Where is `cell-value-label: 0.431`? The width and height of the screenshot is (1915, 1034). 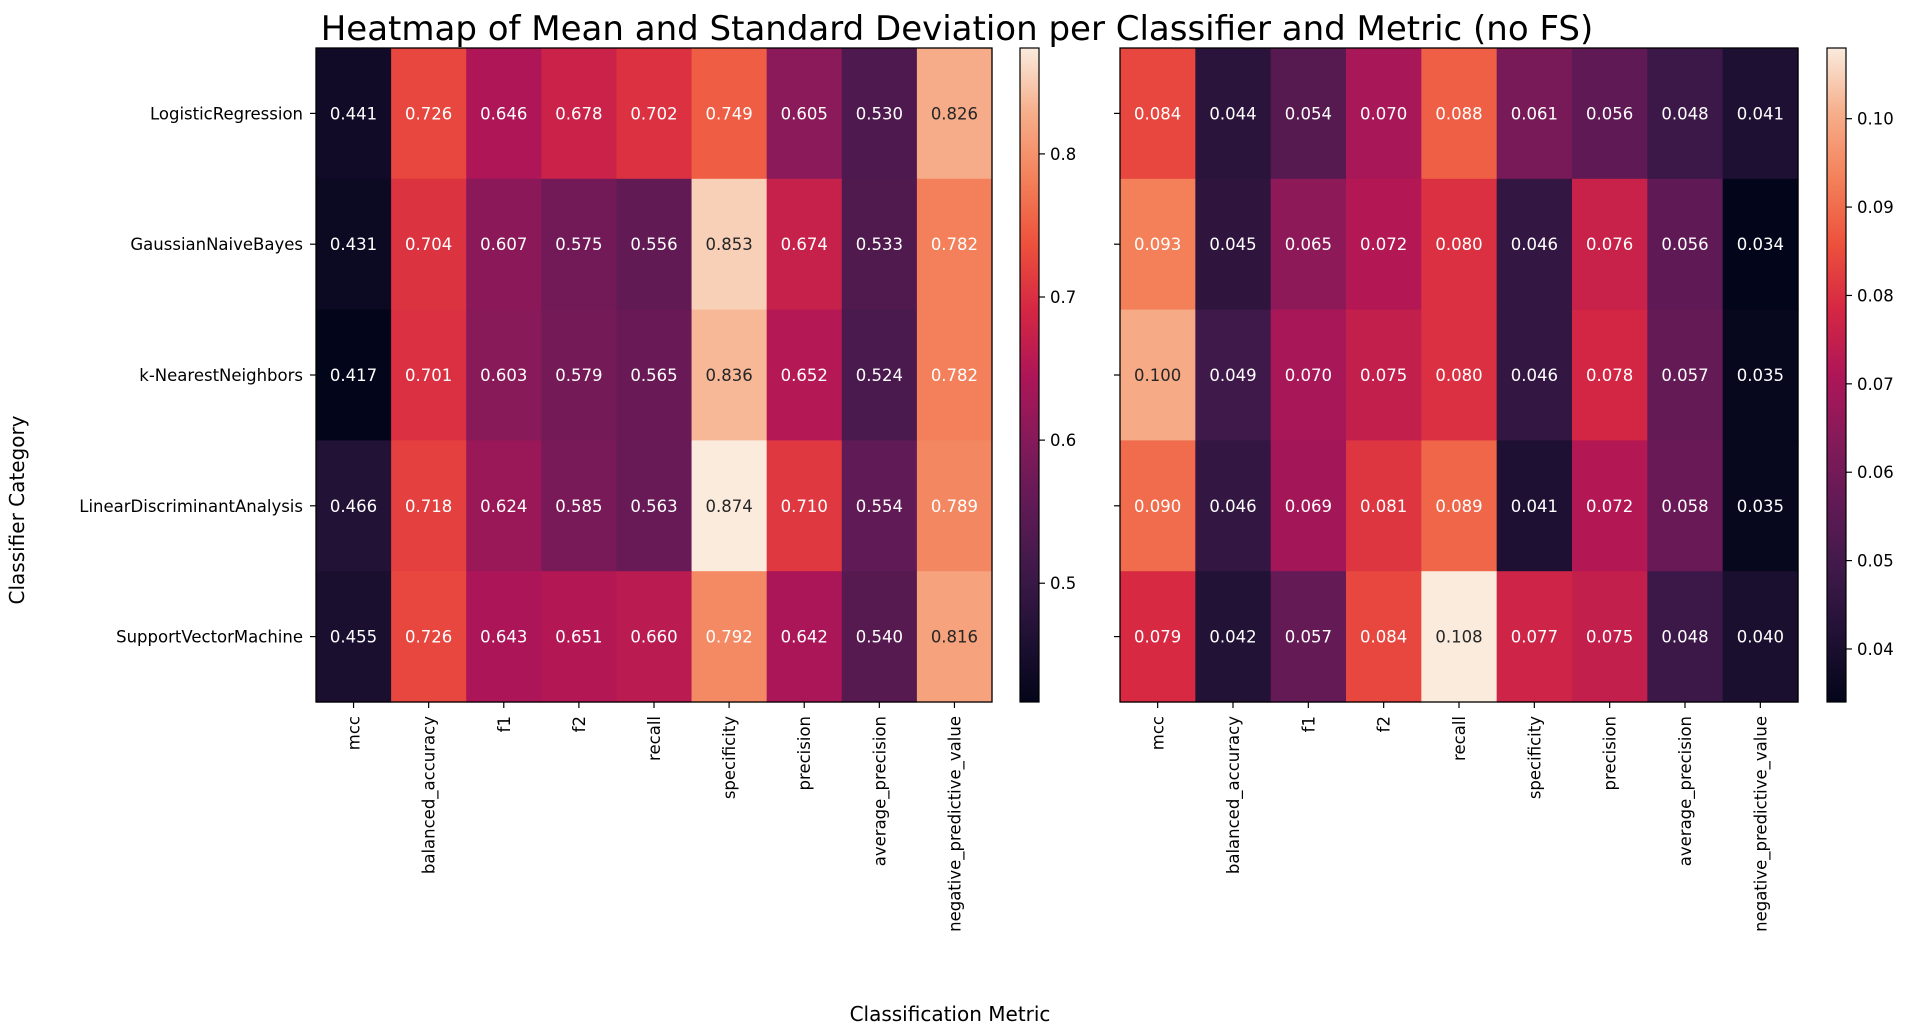
cell-value-label: 0.431 is located at coordinates (353, 244).